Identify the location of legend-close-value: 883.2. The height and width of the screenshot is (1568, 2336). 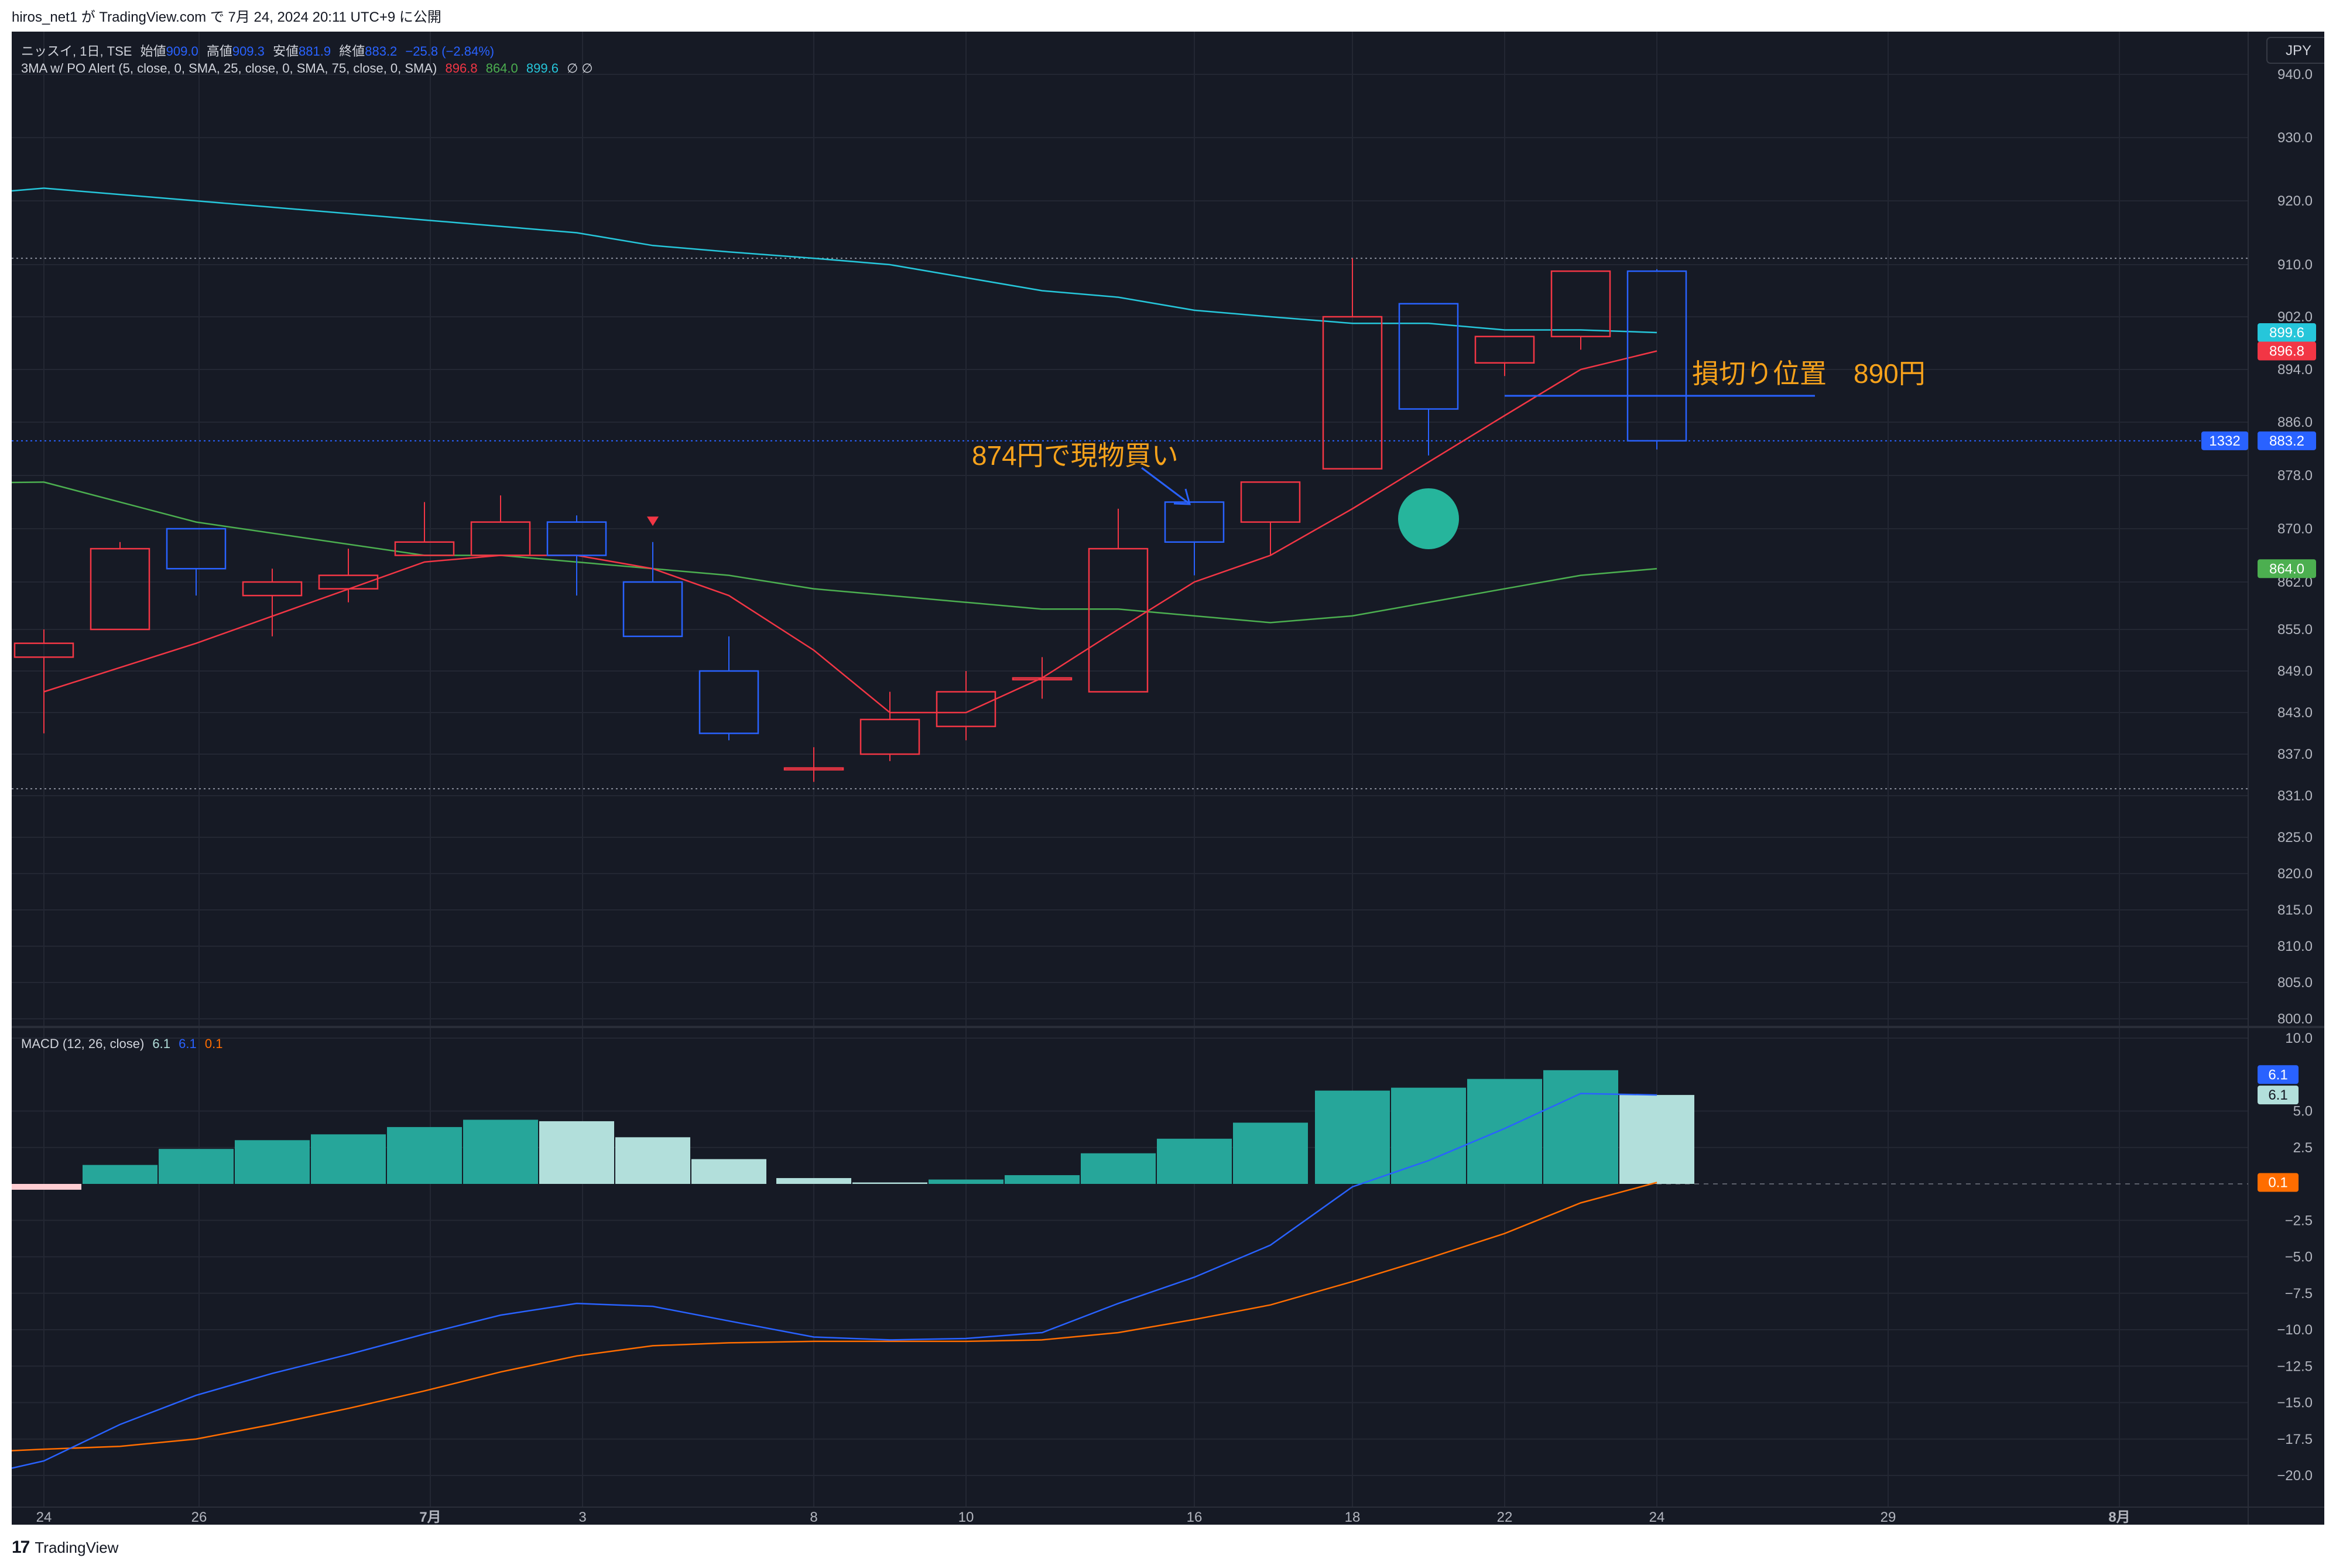
(382, 52).